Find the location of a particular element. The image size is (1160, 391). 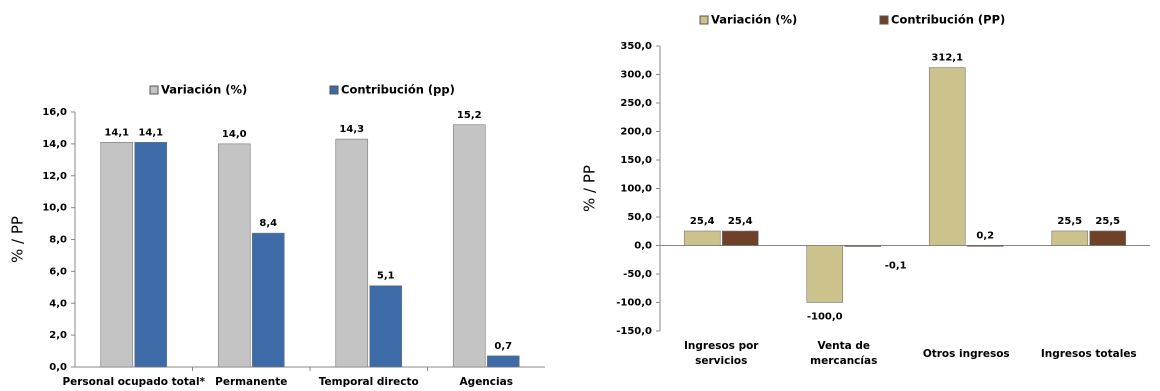

value-label: 312,1 is located at coordinates (947, 58).